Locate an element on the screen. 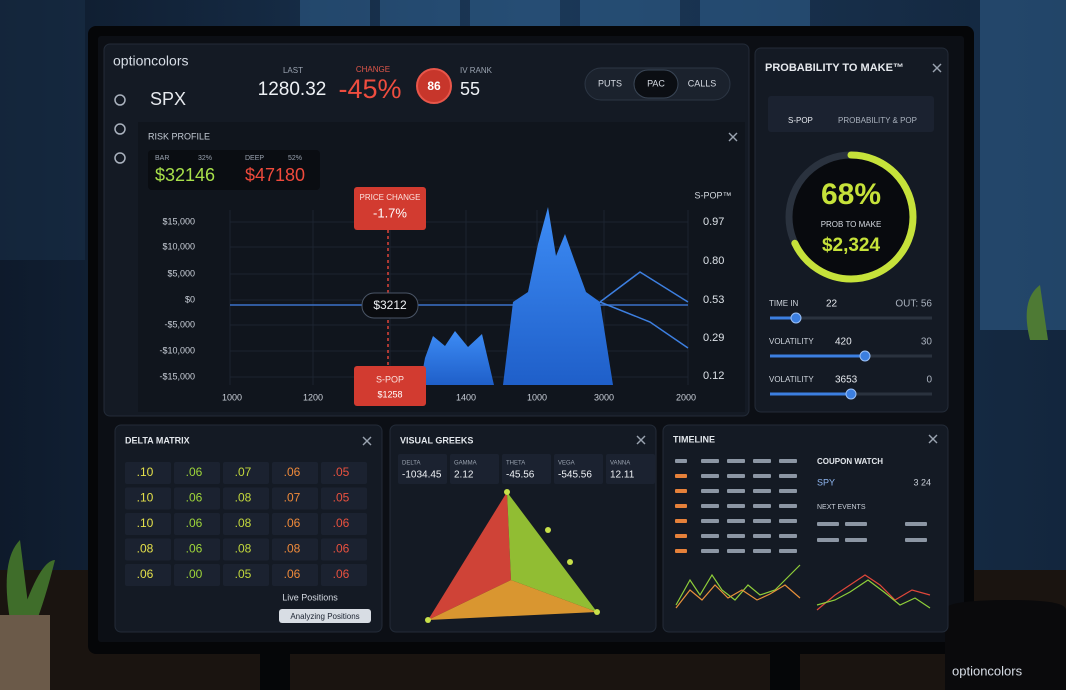 The height and width of the screenshot is (690, 1066). y2-tick-label: 0.29 is located at coordinates (713, 338).